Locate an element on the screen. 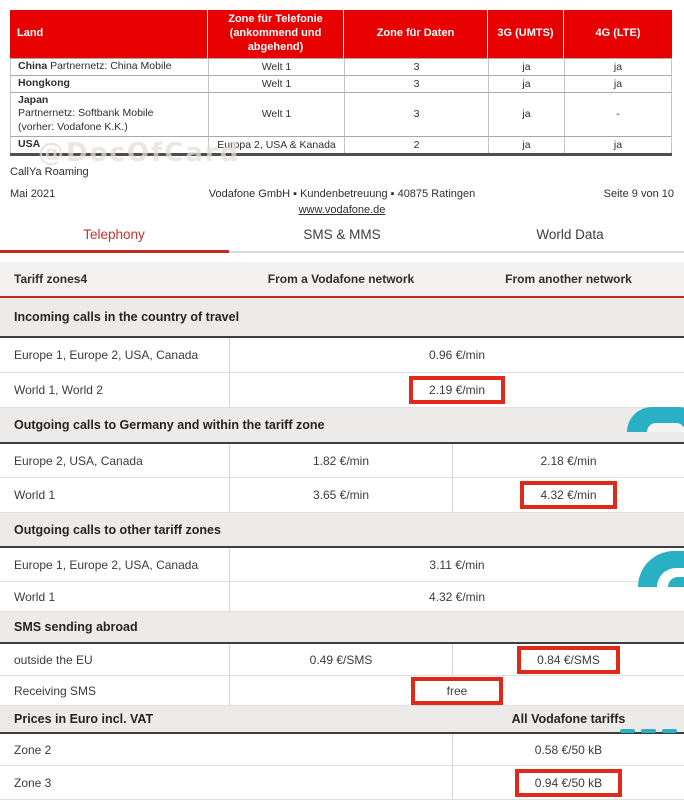 The height and width of the screenshot is (800, 684). highlight-box: 4.32 €/min is located at coordinates (568, 495).